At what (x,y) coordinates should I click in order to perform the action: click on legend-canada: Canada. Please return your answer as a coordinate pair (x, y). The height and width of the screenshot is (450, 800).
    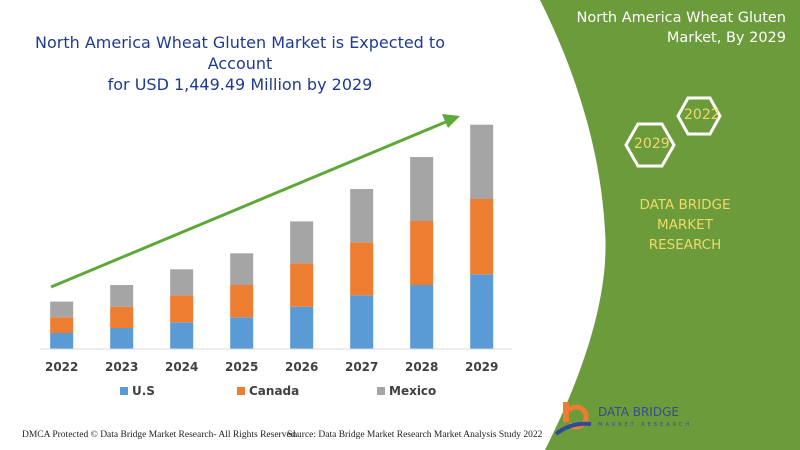
    Looking at the image, I should click on (268, 391).